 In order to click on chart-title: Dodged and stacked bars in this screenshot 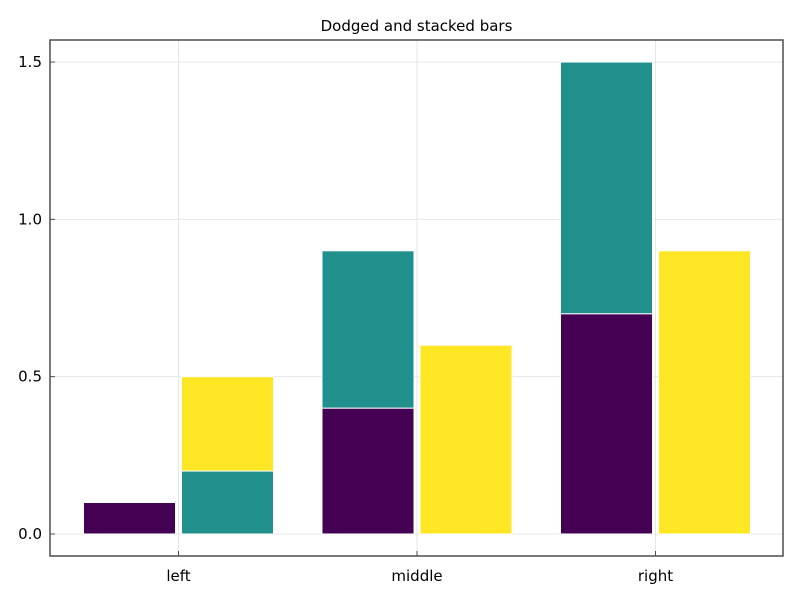, I will do `click(417, 26)`.